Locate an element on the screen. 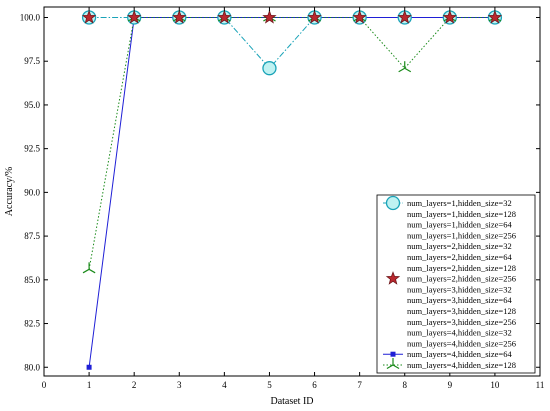  y-axis-title: Accuracy/% is located at coordinates (9, 191).